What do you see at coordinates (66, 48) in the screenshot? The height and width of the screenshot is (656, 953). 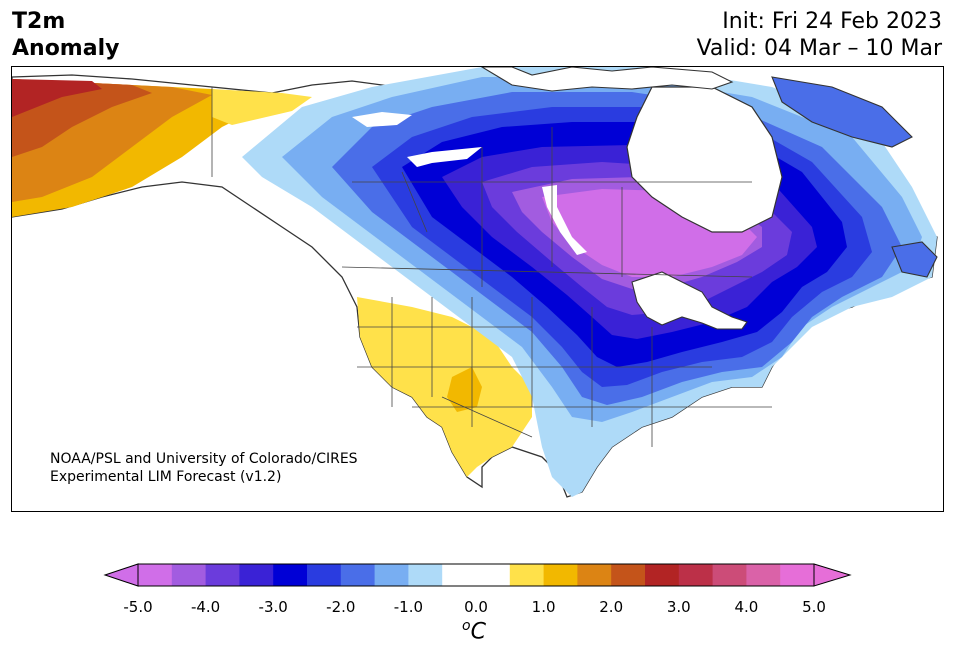 I see `title-line-2: Anomaly` at bounding box center [66, 48].